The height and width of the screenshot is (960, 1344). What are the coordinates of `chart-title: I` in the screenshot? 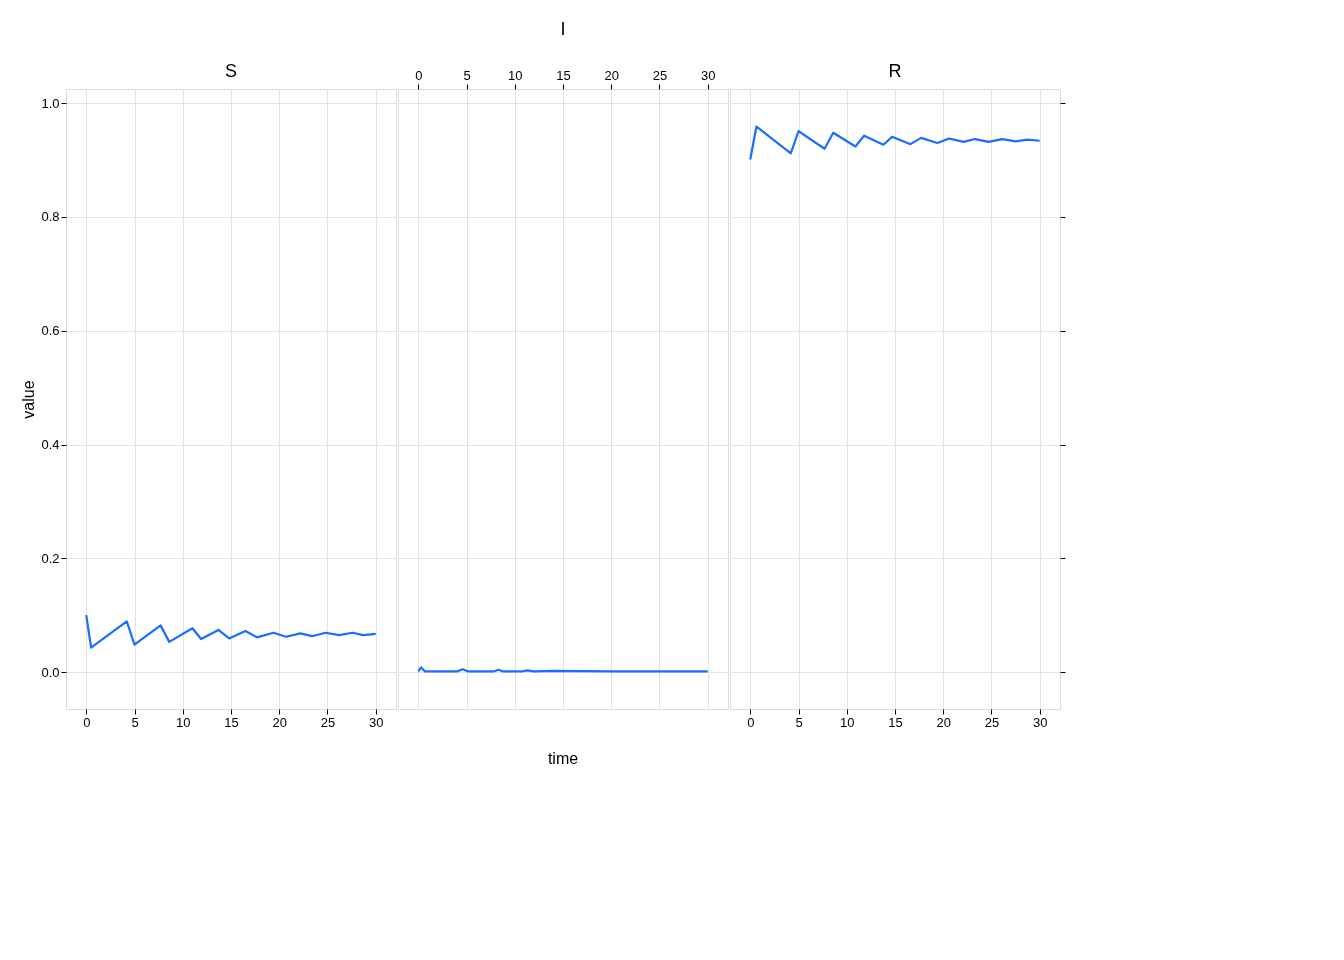 It's located at (563, 29).